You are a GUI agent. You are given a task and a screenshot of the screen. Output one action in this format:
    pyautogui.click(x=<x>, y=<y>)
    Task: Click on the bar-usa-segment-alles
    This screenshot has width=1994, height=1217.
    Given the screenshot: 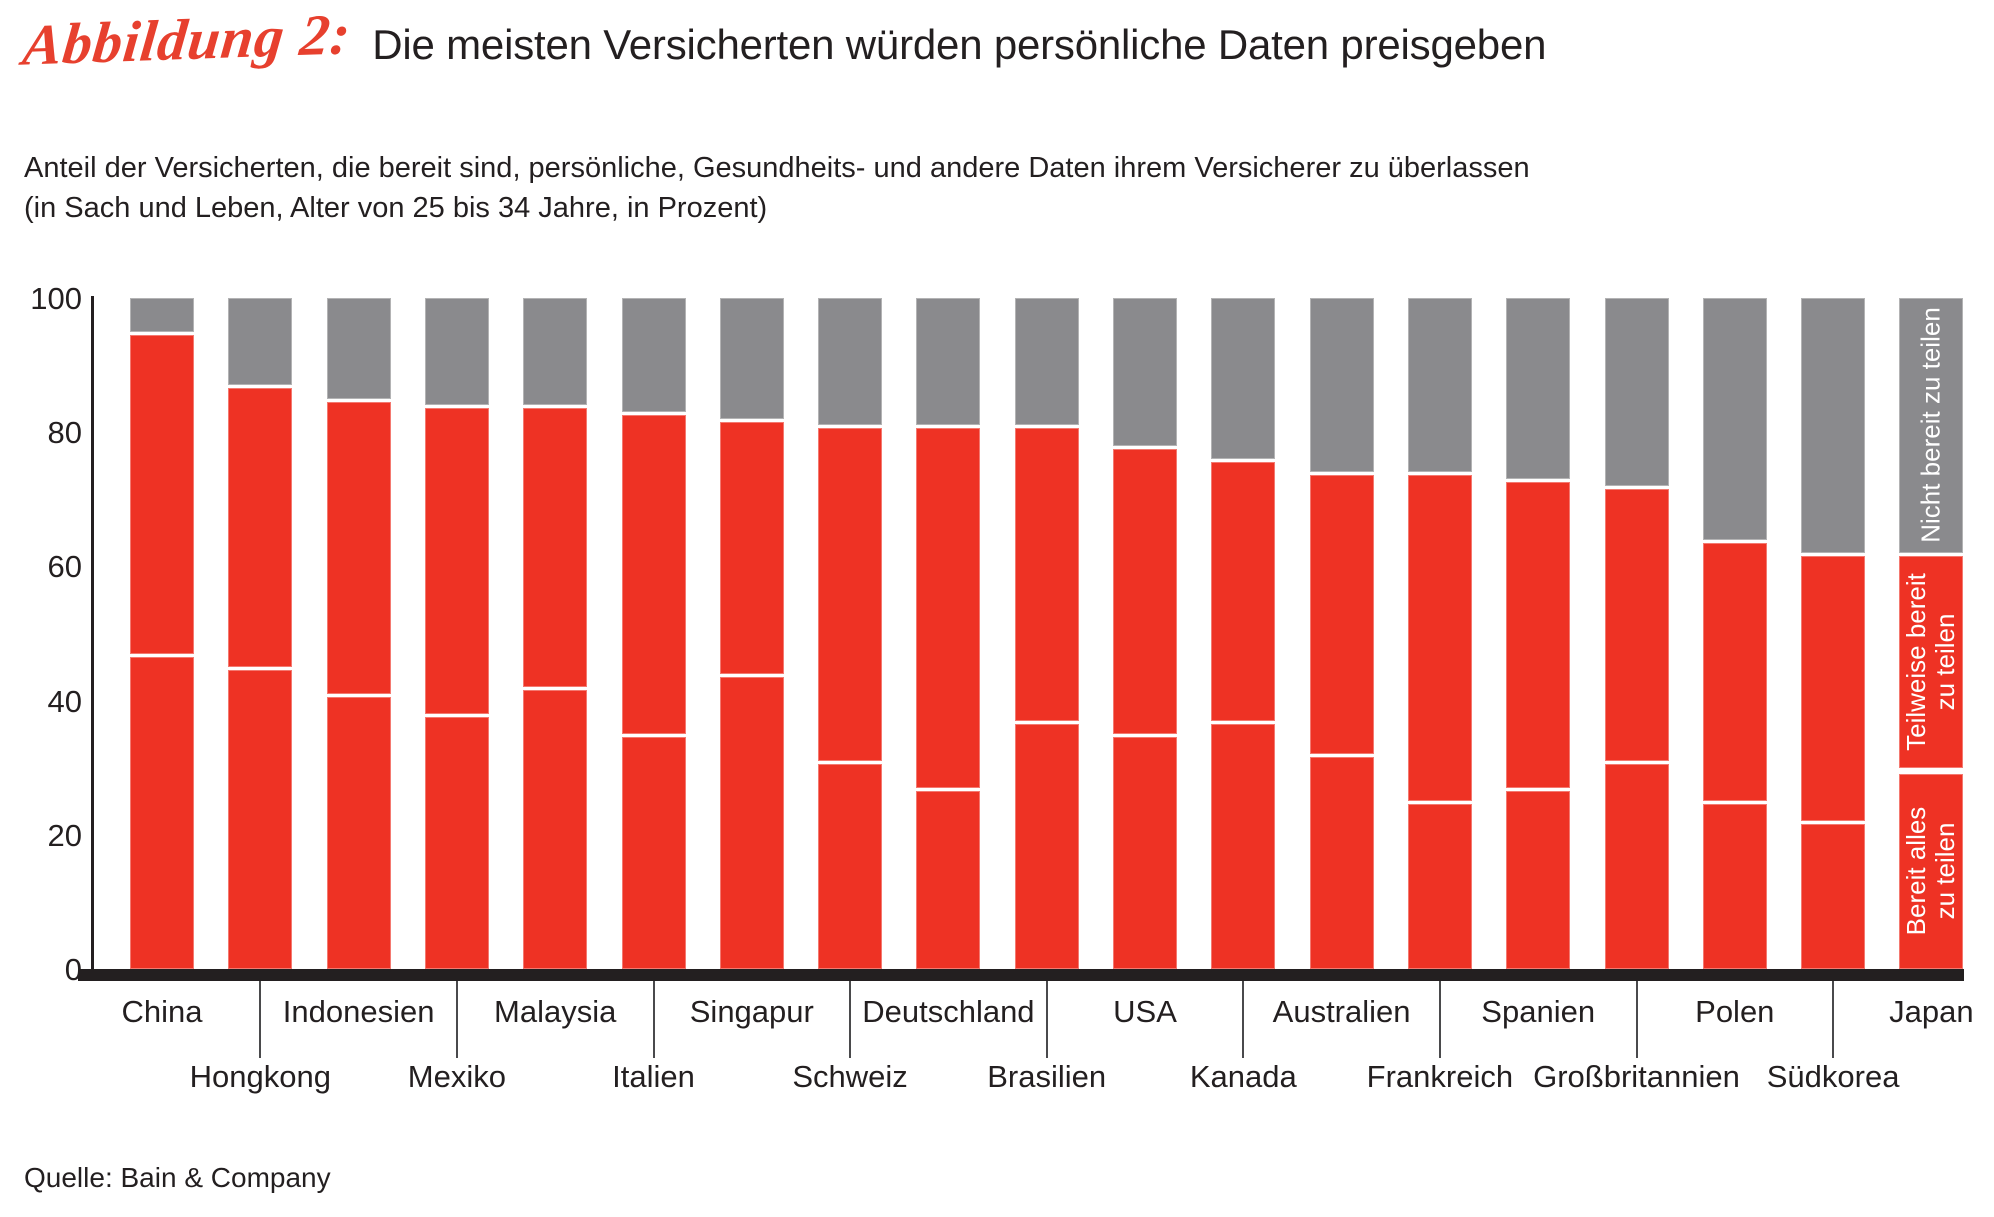 What is the action you would take?
    pyautogui.click(x=1145, y=851)
    